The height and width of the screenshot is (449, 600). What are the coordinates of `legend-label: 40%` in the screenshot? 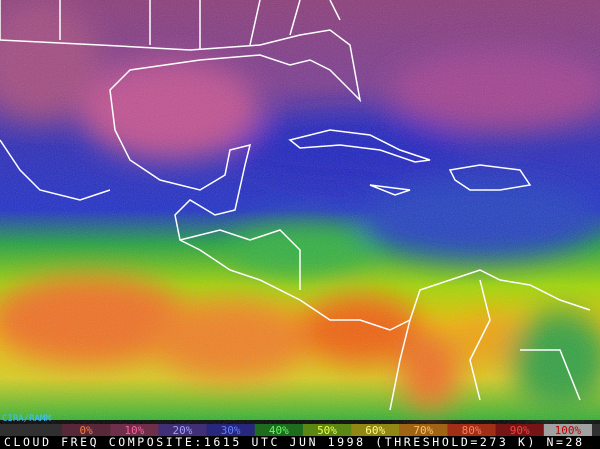 It's located at (279, 430).